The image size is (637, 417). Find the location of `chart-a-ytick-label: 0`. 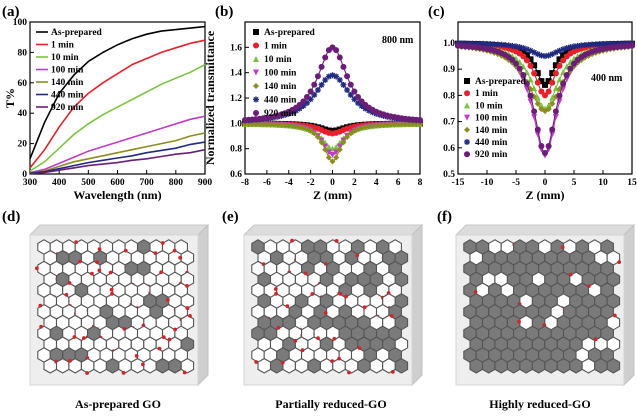

chart-a-ytick-label: 0 is located at coordinates (24, 175).